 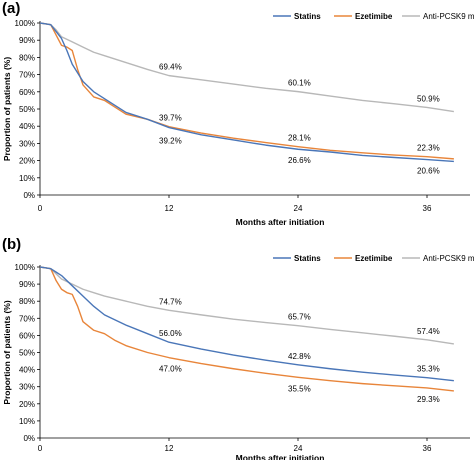 What do you see at coordinates (11, 8) in the screenshot?
I see `panel-label: (a)` at bounding box center [11, 8].